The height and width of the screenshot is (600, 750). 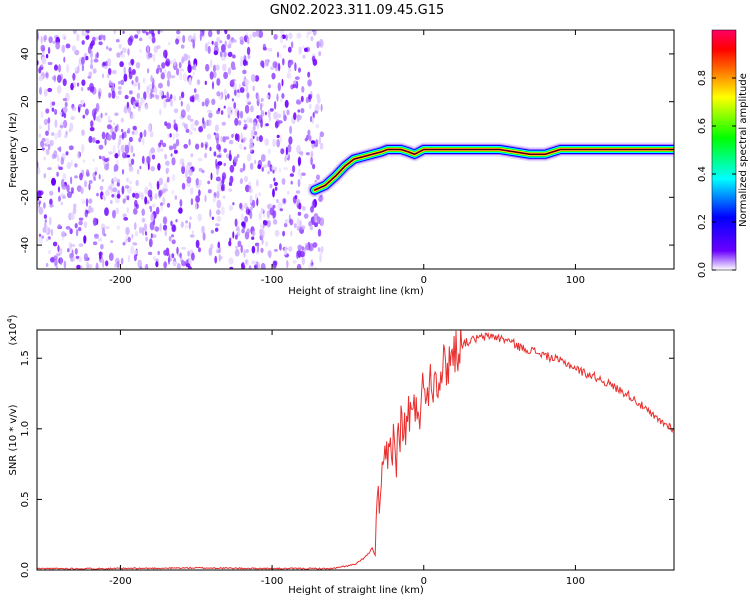 What do you see at coordinates (272, 581) in the screenshot?
I see `snr-x-tick-label: -100` at bounding box center [272, 581].